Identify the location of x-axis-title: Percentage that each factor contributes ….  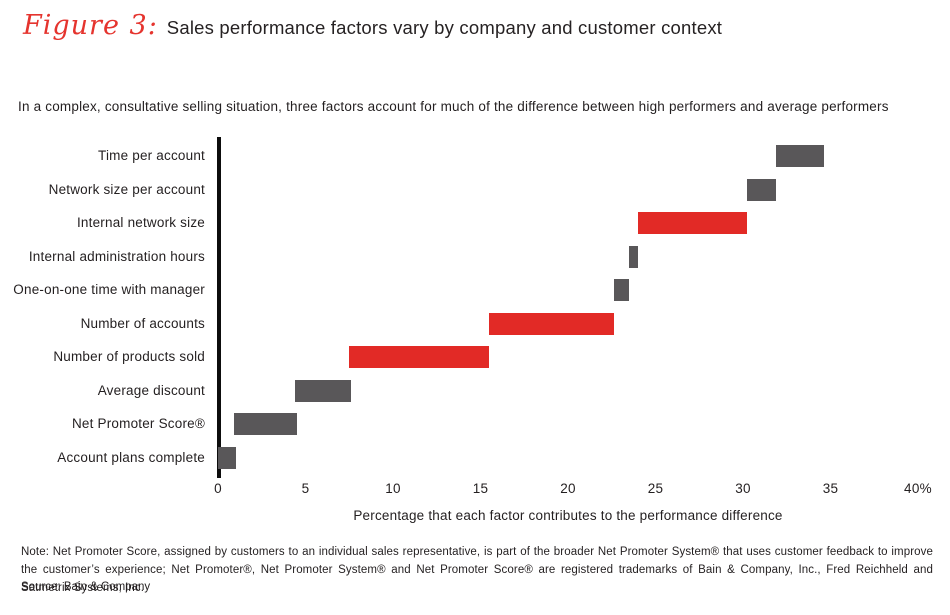
(568, 515).